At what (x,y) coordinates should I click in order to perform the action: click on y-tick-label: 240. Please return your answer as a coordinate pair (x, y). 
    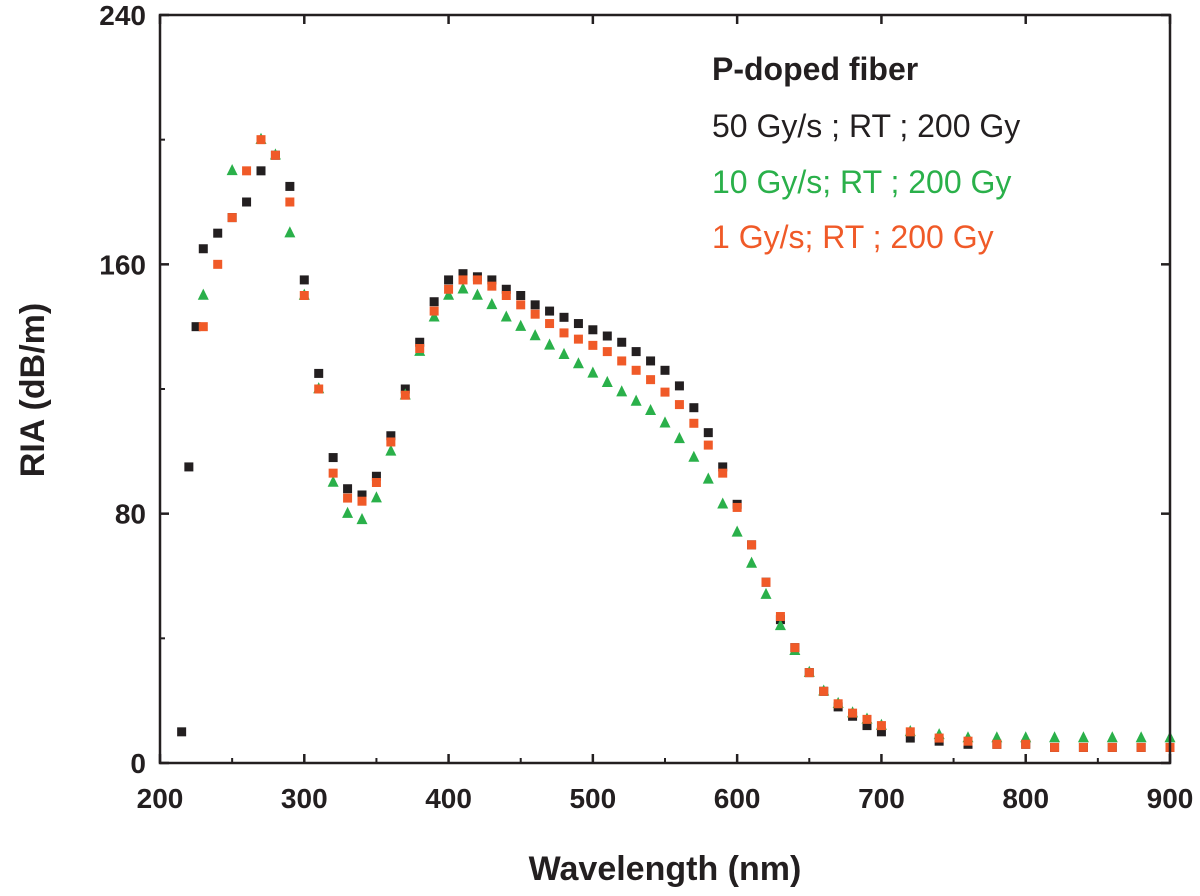
    Looking at the image, I should click on (122, 15).